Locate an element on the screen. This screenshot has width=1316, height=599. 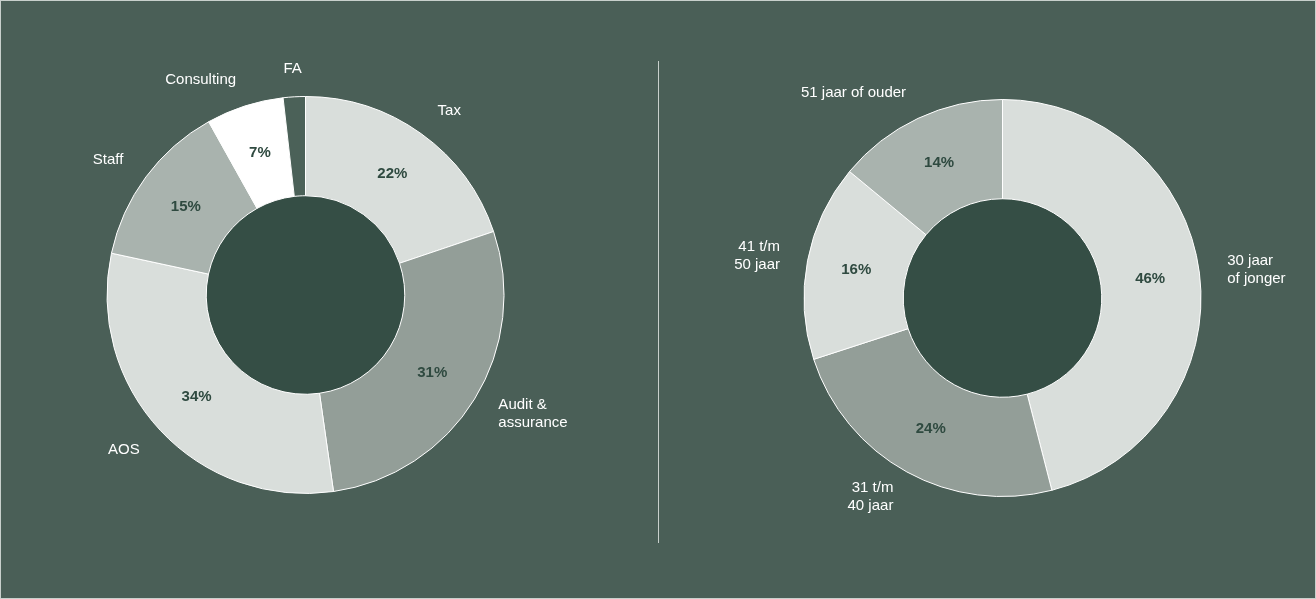
data-label: 24% is located at coordinates (930, 427).